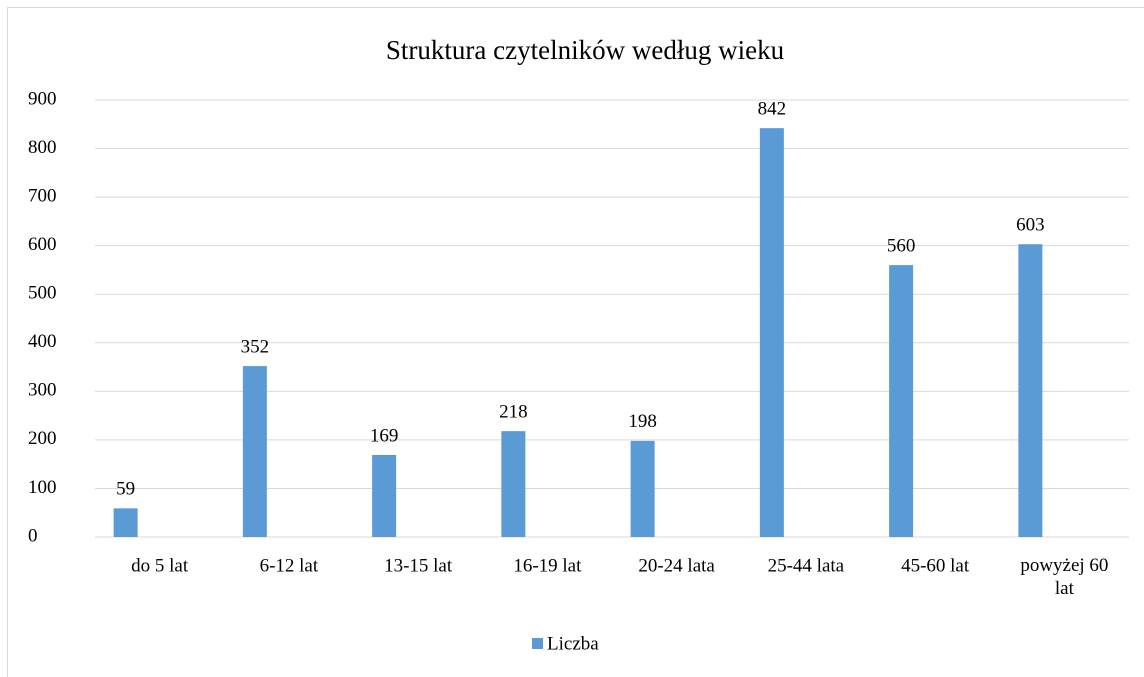 This screenshot has height=677, width=1144. What do you see at coordinates (1030, 225) in the screenshot?
I see `data-label: 603` at bounding box center [1030, 225].